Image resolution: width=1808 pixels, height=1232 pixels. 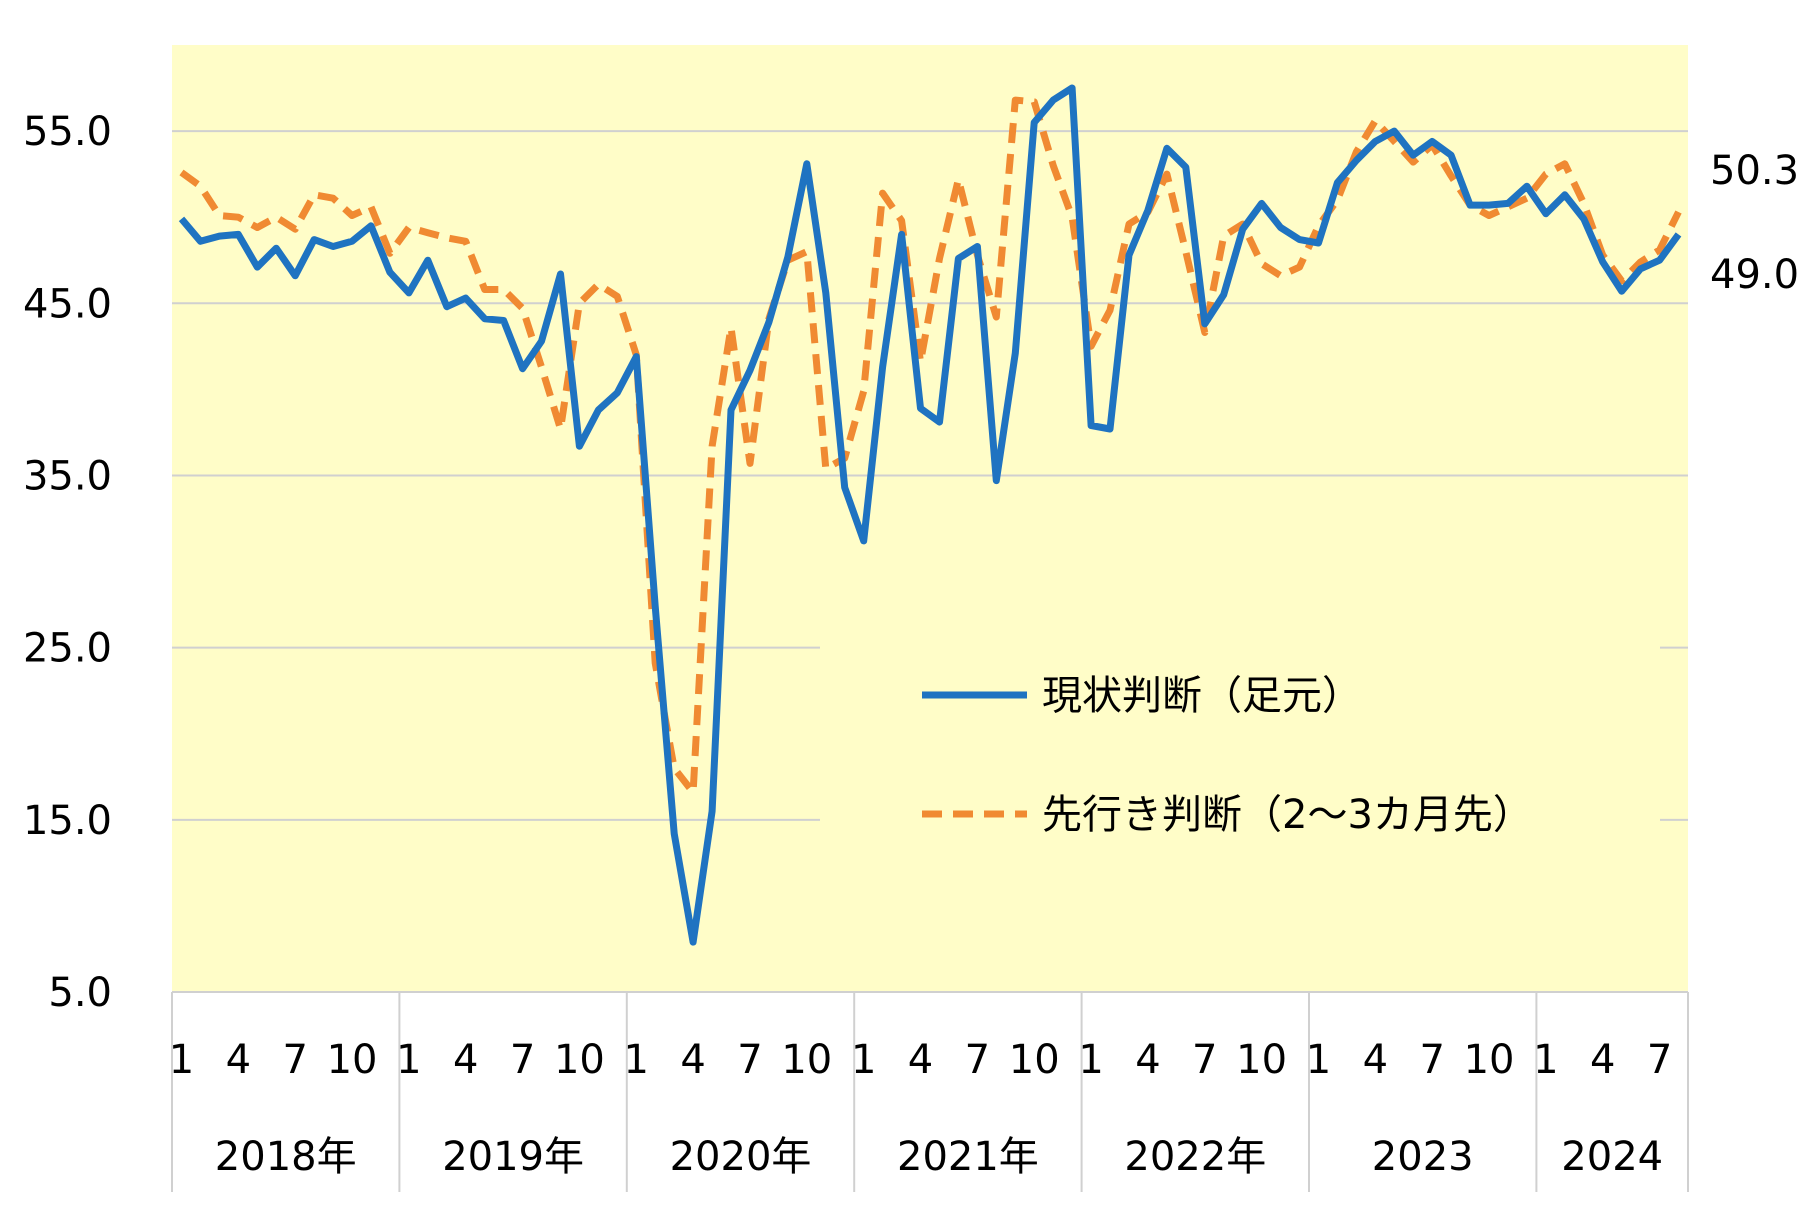 What do you see at coordinates (1754, 275) in the screenshot?
I see `end-label-current: 49.0` at bounding box center [1754, 275].